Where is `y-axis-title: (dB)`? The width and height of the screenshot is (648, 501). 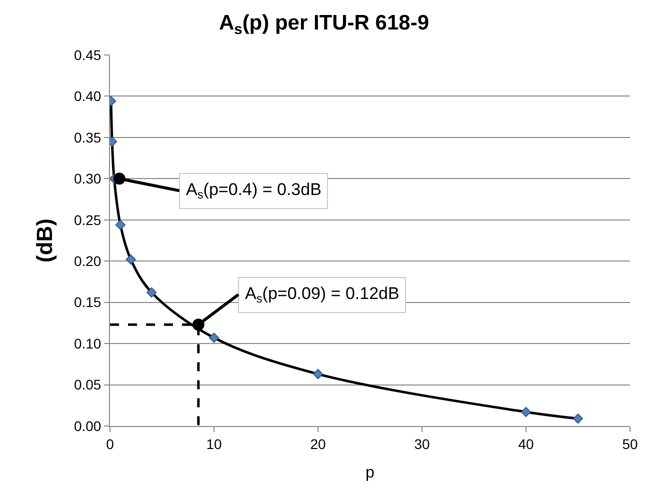
y-axis-title: (dB) is located at coordinates (44, 240).